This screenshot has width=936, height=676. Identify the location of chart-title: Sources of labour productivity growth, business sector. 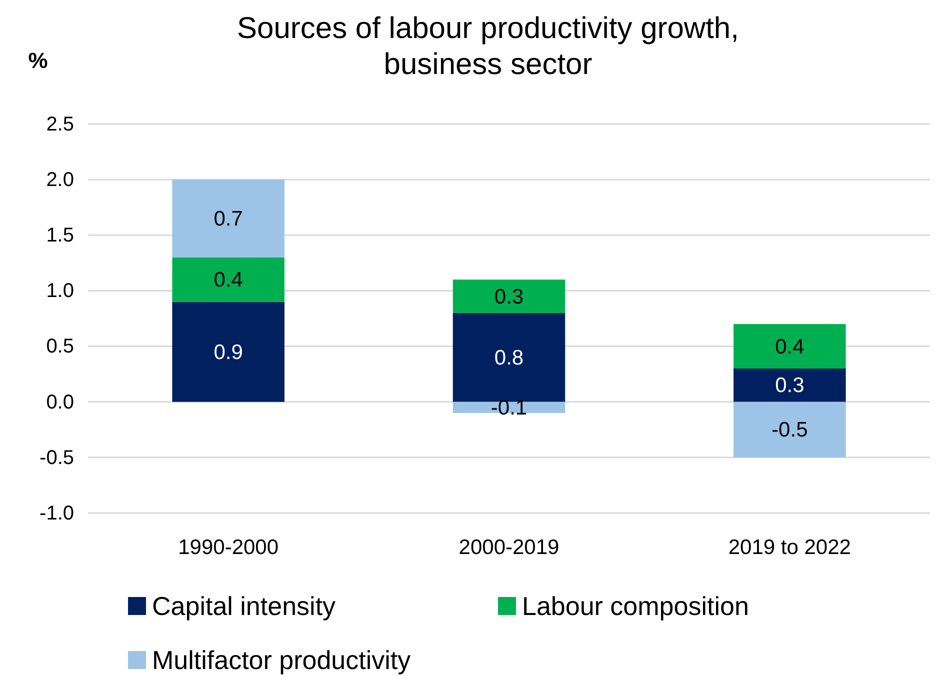
(488, 46).